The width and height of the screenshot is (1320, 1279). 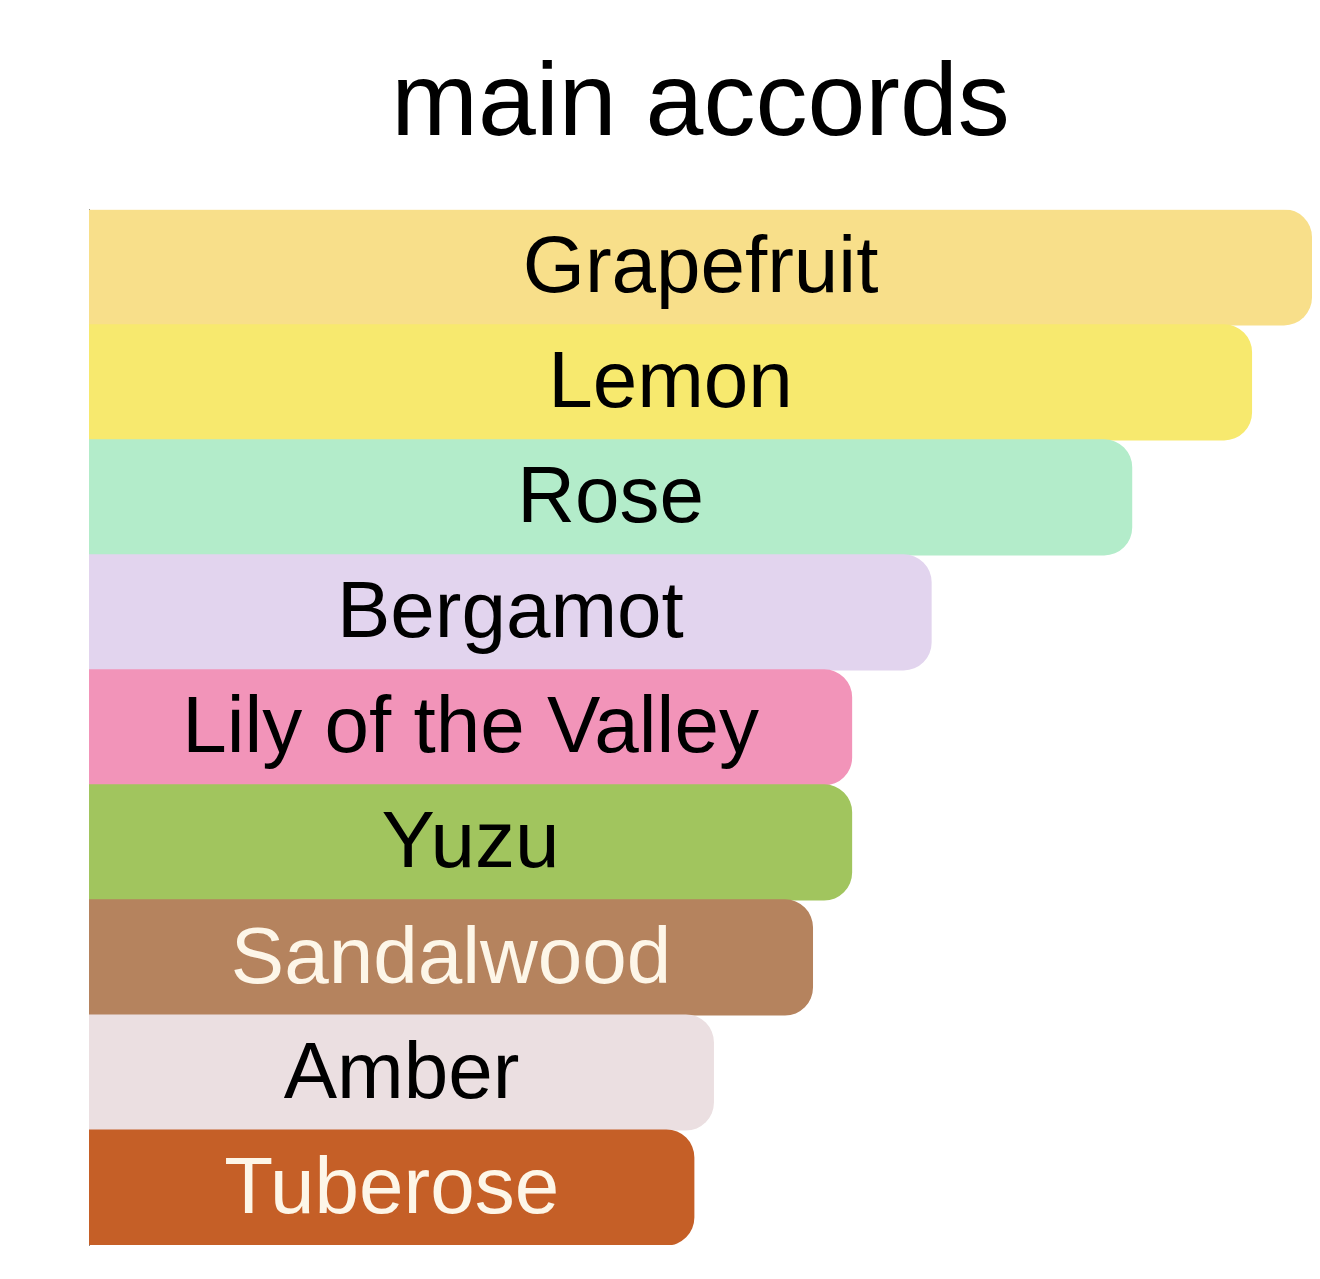 I want to click on y-tick-label: Amber, so click(x=401, y=1070).